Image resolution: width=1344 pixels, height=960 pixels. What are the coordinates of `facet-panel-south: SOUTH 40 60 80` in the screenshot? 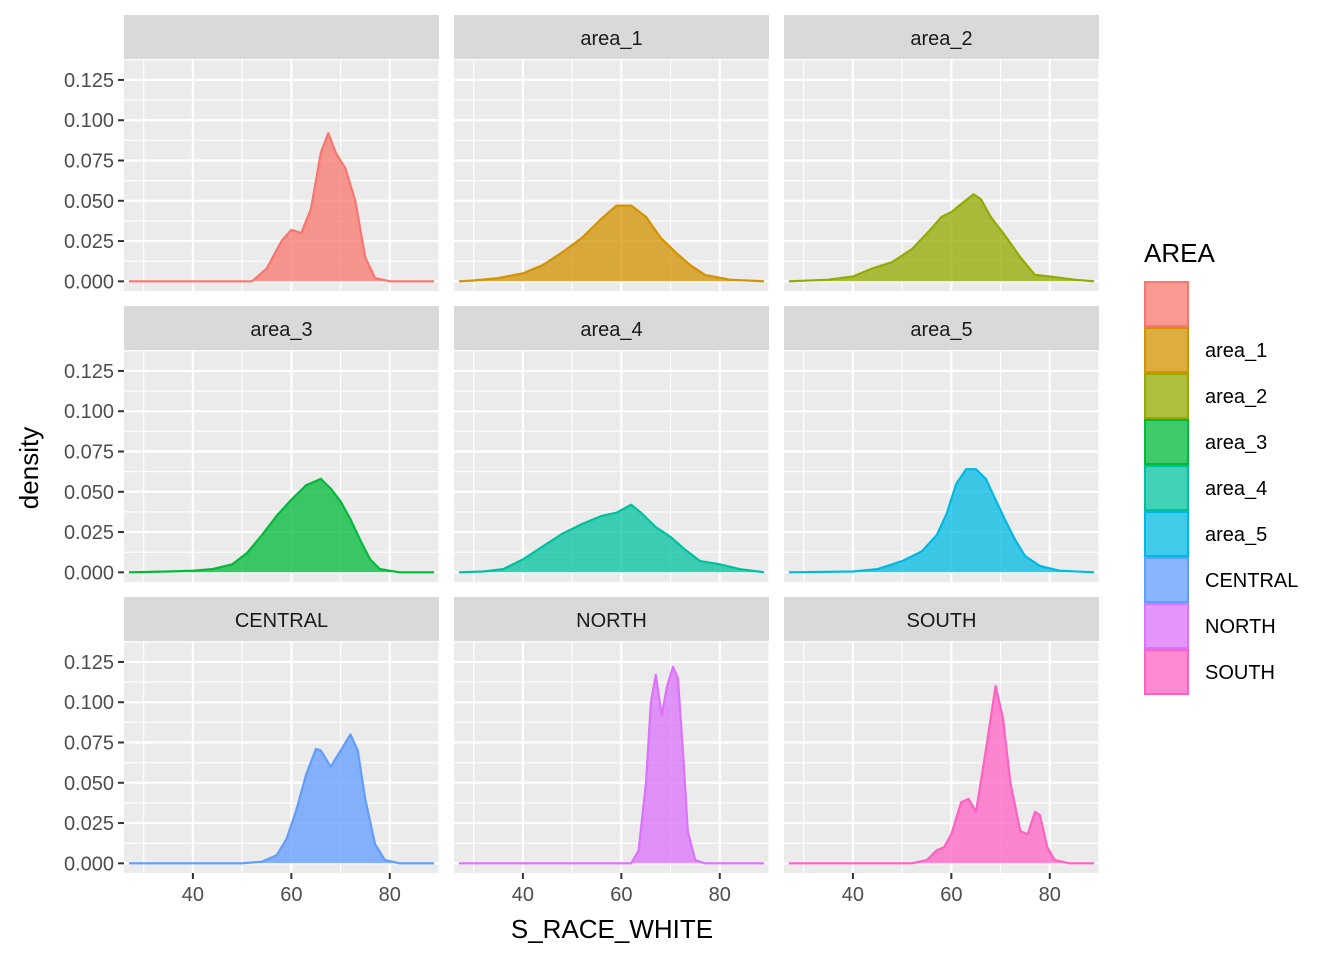 It's located at (942, 751).